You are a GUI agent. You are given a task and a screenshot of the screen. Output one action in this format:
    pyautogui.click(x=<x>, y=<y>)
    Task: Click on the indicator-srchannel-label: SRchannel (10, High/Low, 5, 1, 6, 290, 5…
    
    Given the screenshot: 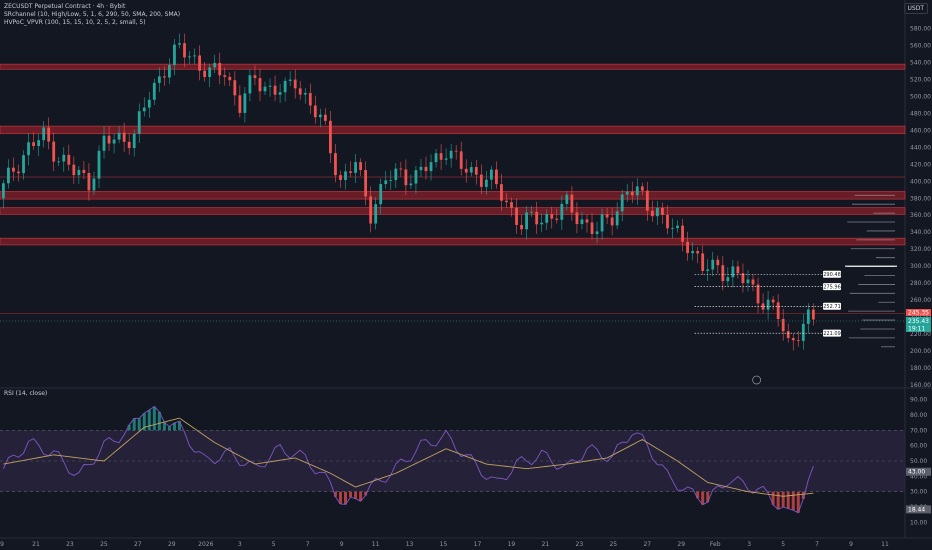 What is the action you would take?
    pyautogui.click(x=92, y=14)
    